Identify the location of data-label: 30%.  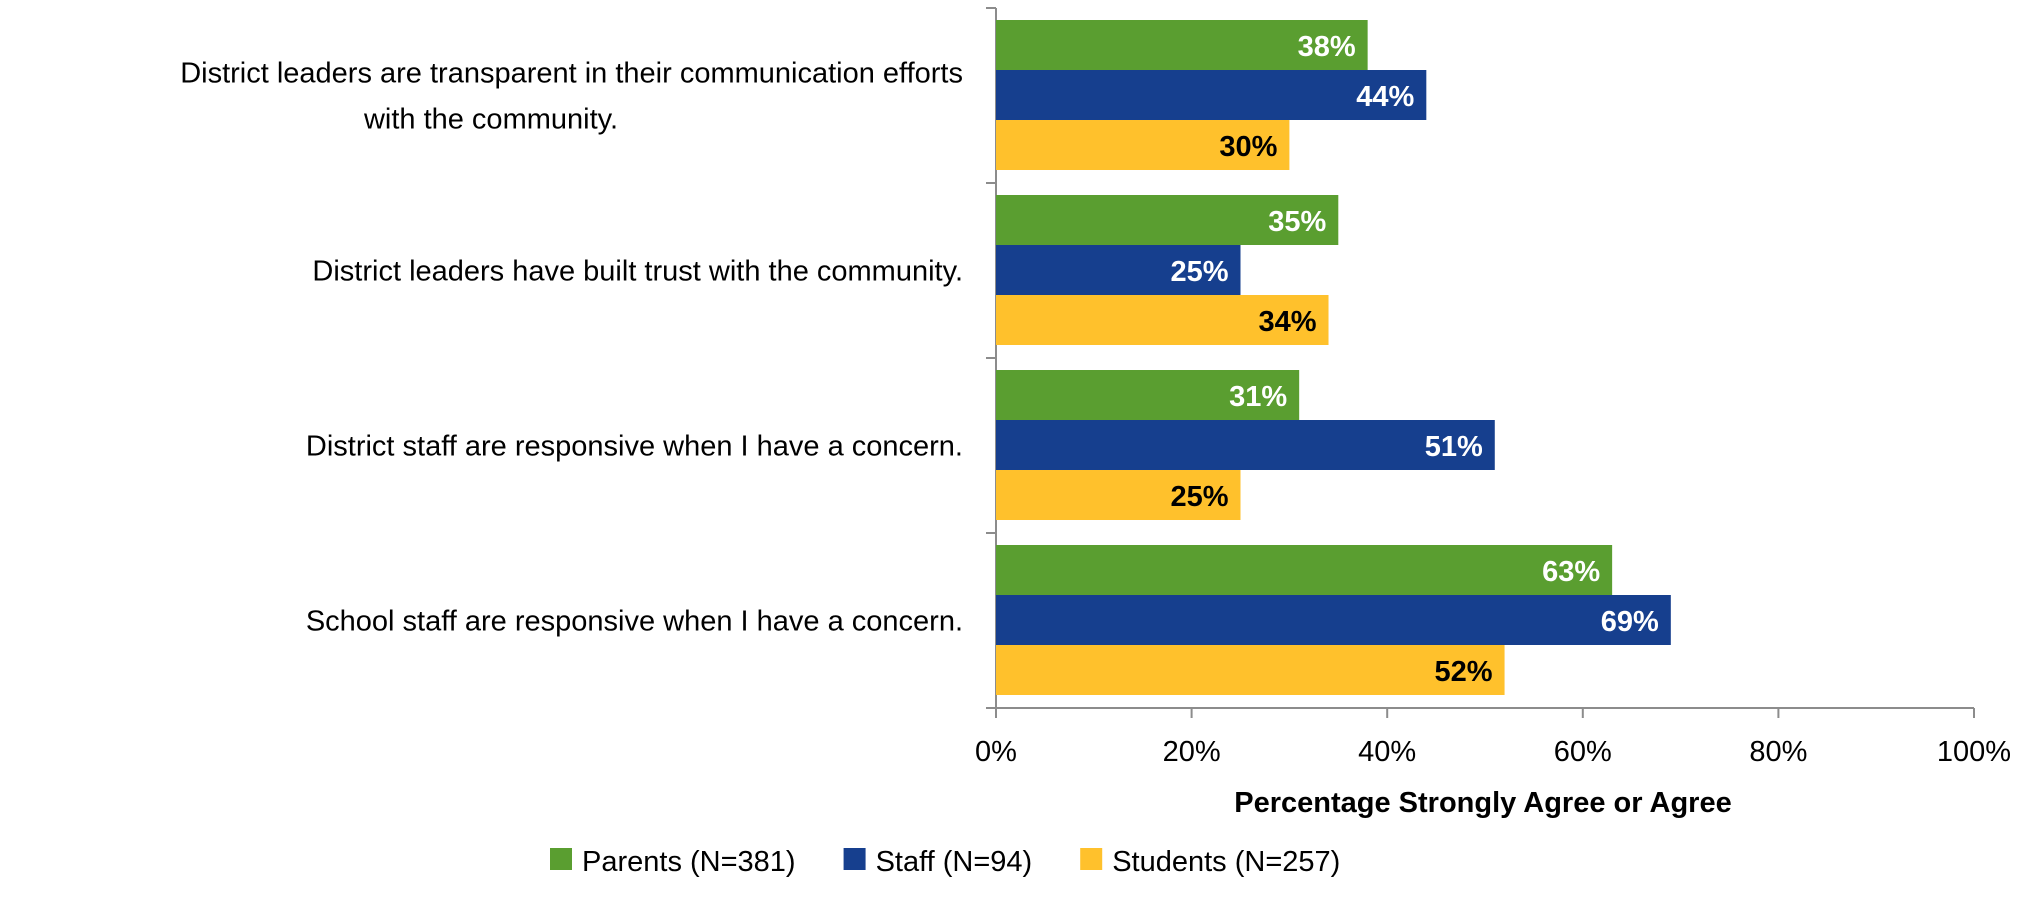
(1248, 147).